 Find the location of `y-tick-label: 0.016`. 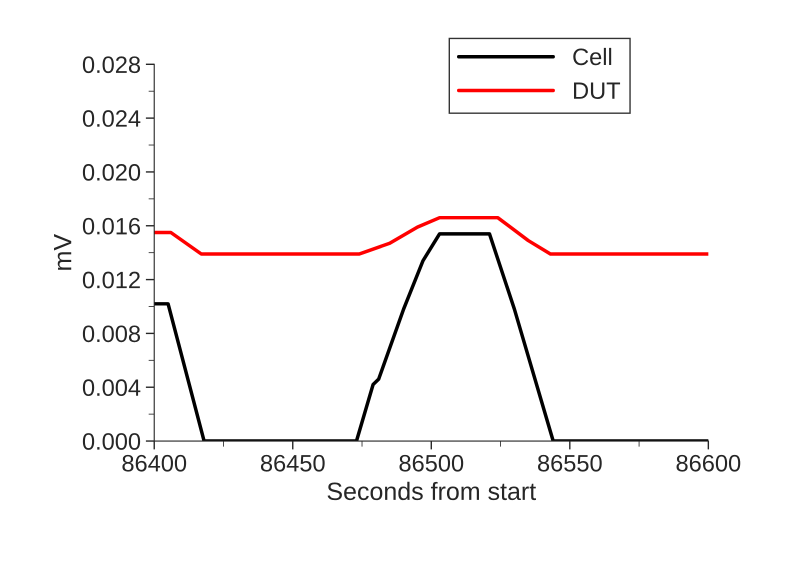

y-tick-label: 0.016 is located at coordinates (111, 226).